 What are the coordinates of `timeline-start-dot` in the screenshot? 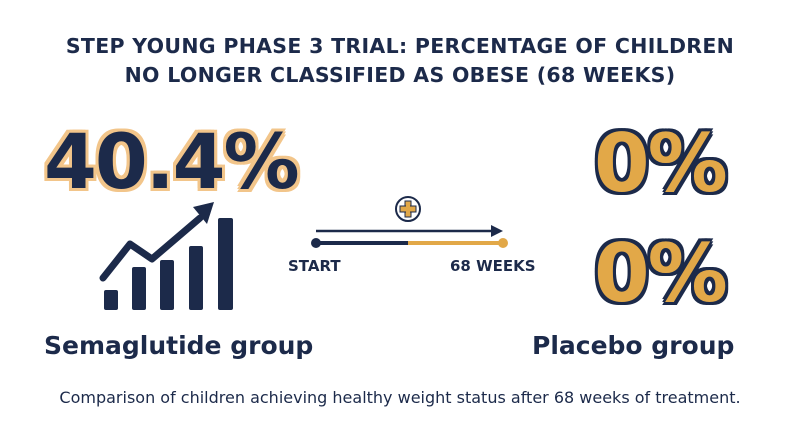 It's located at (316, 243).